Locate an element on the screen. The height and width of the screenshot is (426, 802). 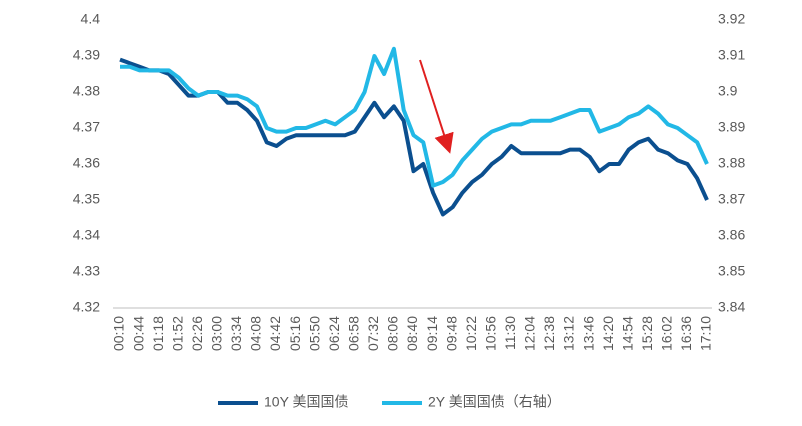
annotation-arrow is located at coordinates (436, 106).